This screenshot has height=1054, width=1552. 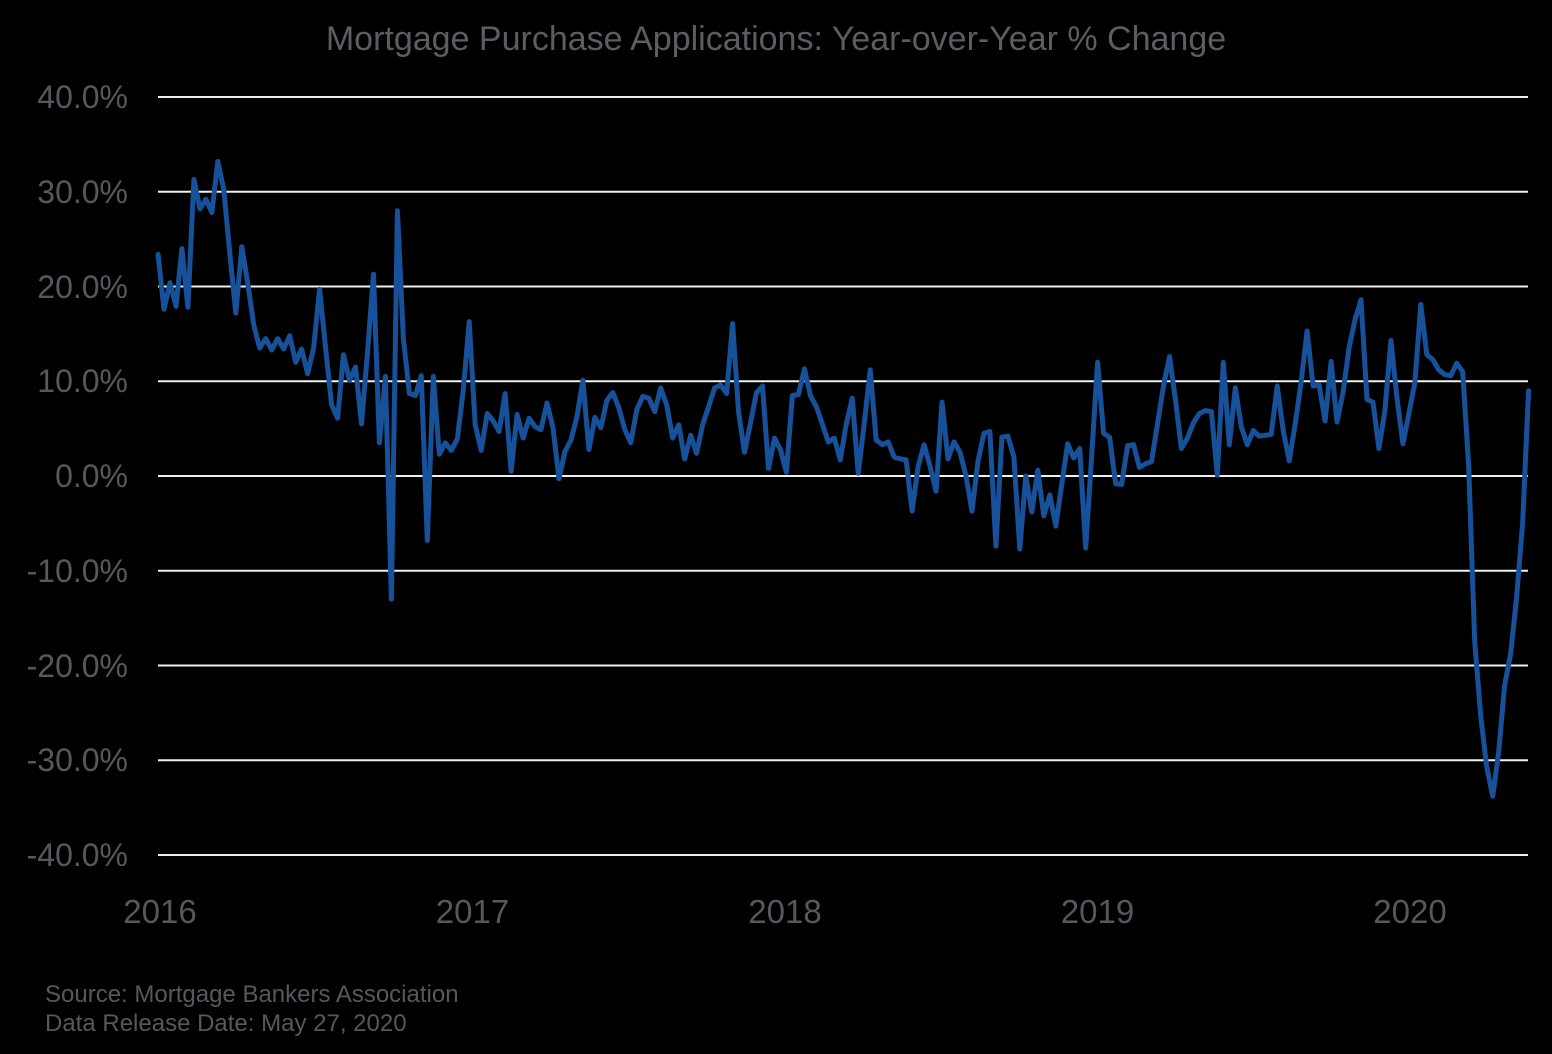 What do you see at coordinates (77, 665) in the screenshot?
I see `y-tick-label: -20.0%` at bounding box center [77, 665].